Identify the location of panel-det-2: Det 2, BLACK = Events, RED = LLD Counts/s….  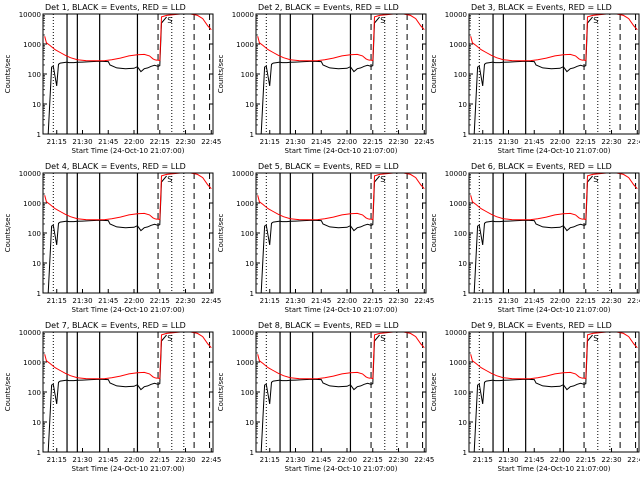
(325, 79).